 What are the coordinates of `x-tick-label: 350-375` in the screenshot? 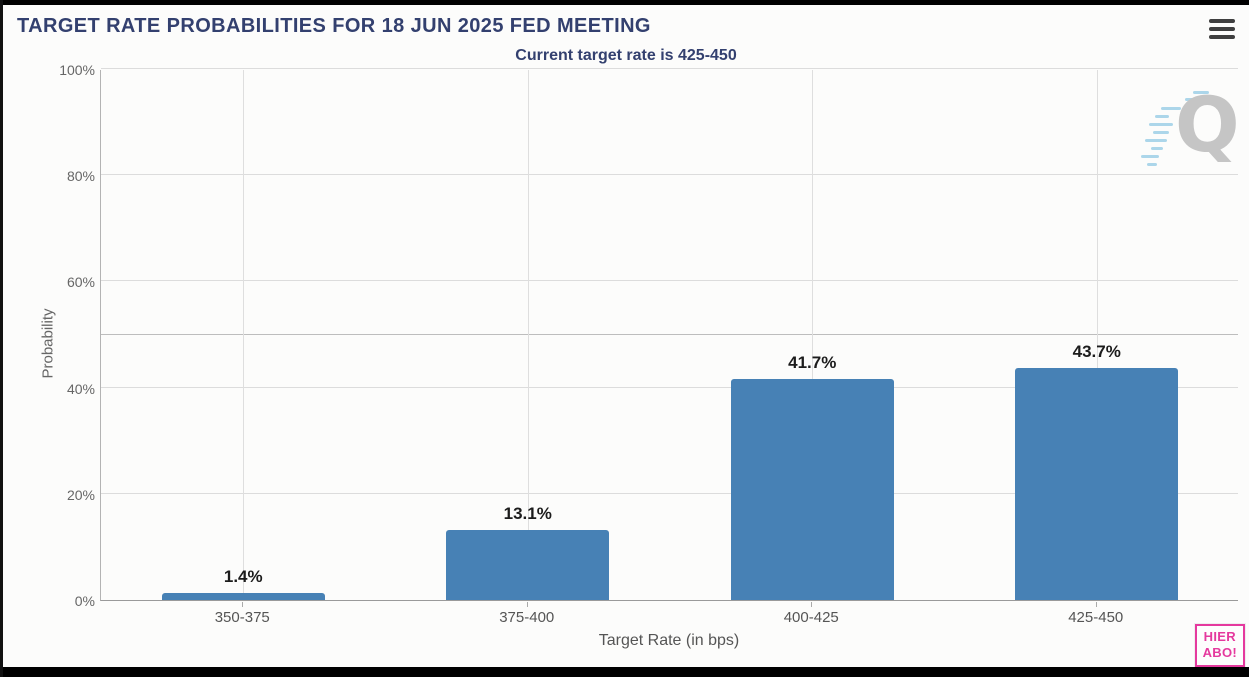 It's located at (242, 617).